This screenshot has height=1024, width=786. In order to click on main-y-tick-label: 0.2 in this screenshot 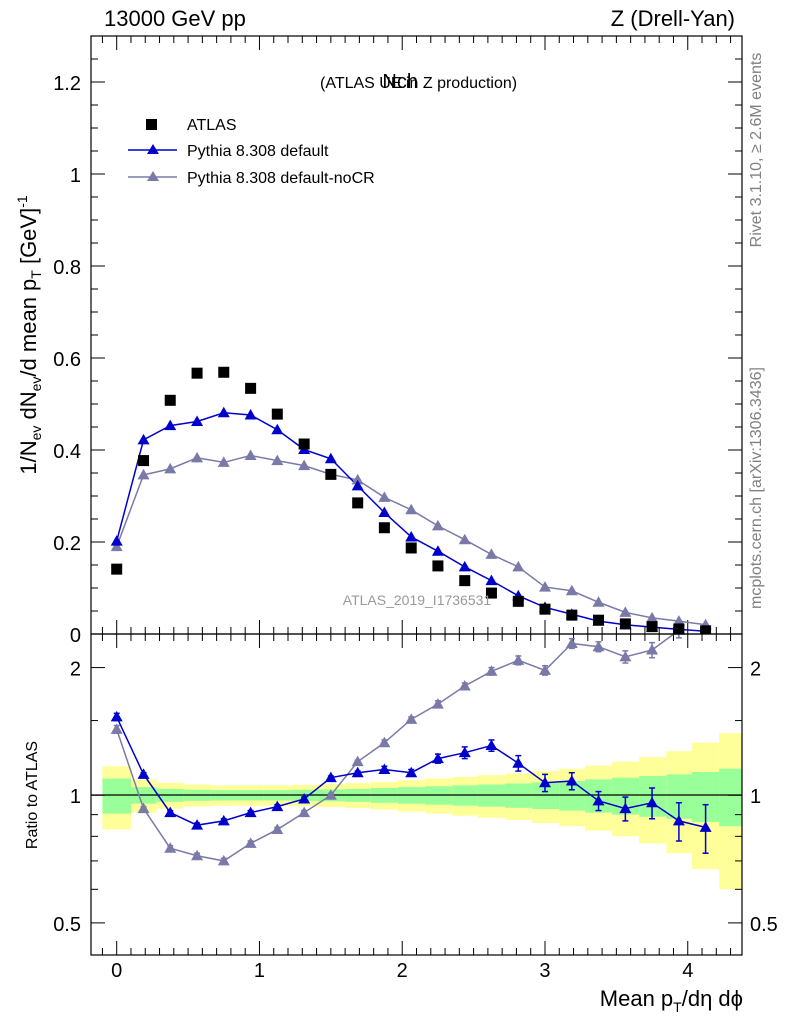, I will do `click(67, 544)`.